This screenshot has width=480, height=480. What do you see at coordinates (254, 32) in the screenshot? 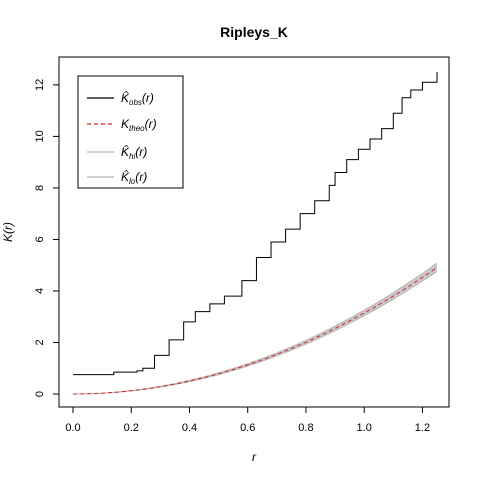
I see `chart-title: Ripleys_K` at bounding box center [254, 32].